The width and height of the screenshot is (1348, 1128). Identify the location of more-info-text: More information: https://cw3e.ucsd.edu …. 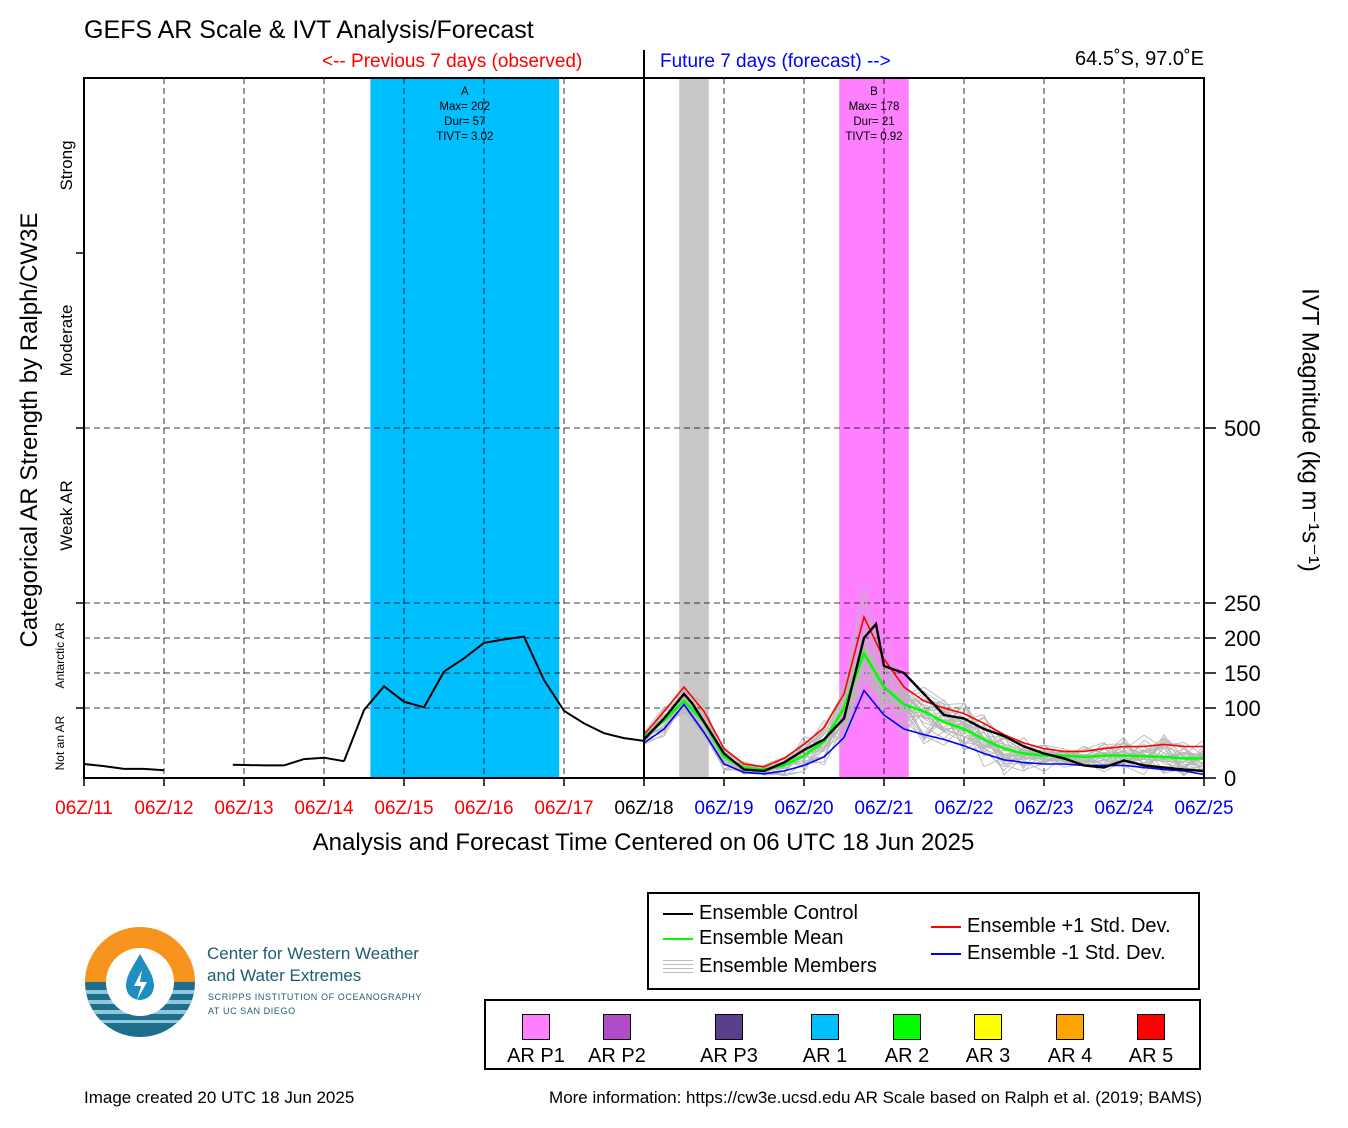
(875, 1097).